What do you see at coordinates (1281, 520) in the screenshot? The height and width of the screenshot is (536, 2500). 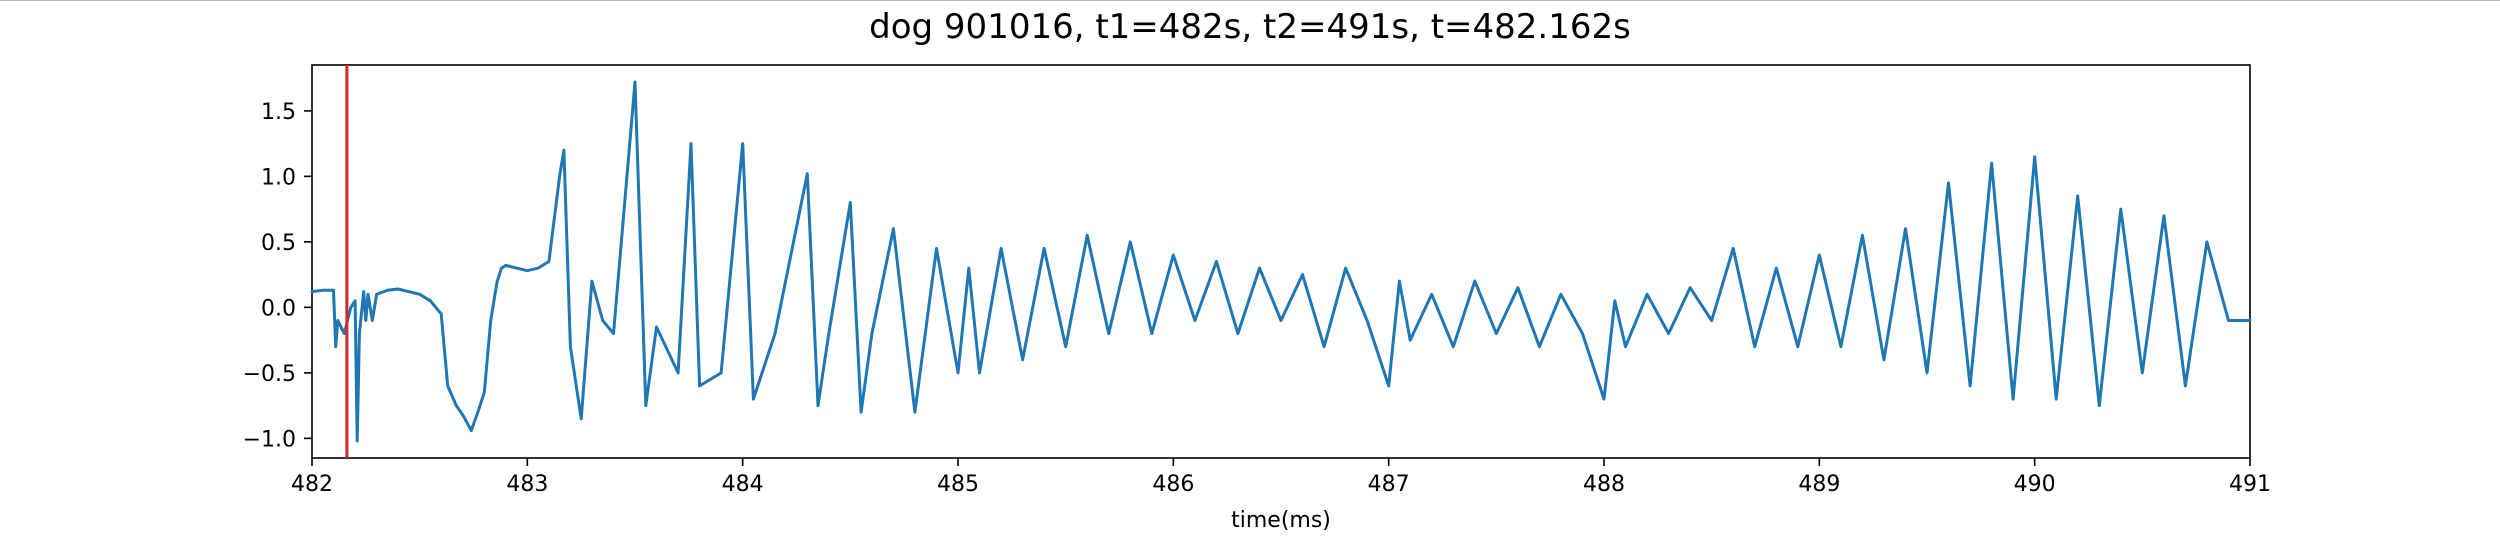 I see `x-axis-label: time(ms)` at bounding box center [1281, 520].